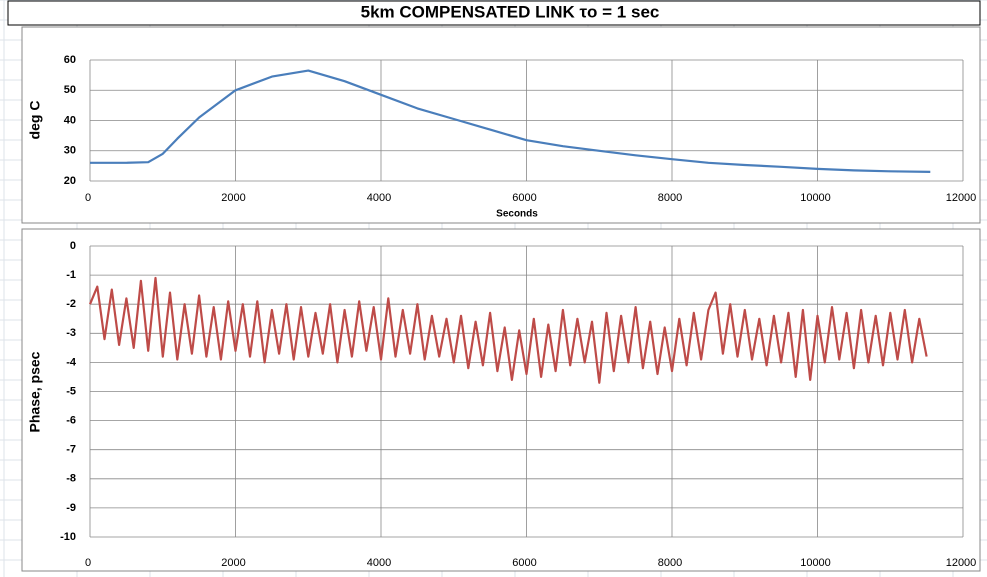 The width and height of the screenshot is (987, 577). Describe the element at coordinates (71, 450) in the screenshot. I see `y-tick-label: -7` at that location.